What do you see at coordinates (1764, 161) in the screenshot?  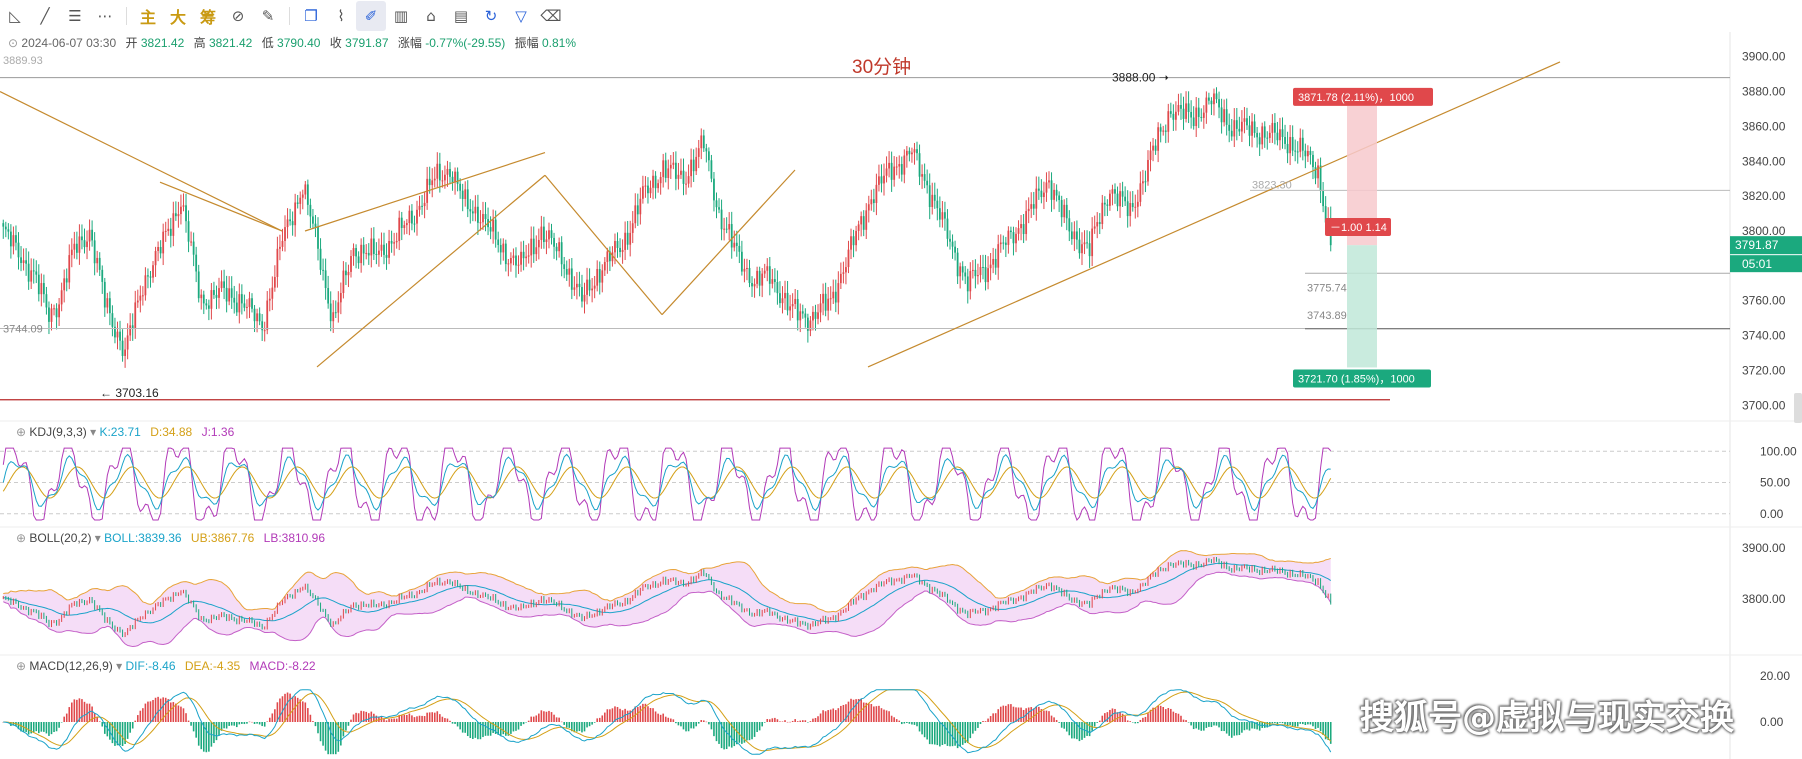 I see `price-axis-tick: 3840.00` at bounding box center [1764, 161].